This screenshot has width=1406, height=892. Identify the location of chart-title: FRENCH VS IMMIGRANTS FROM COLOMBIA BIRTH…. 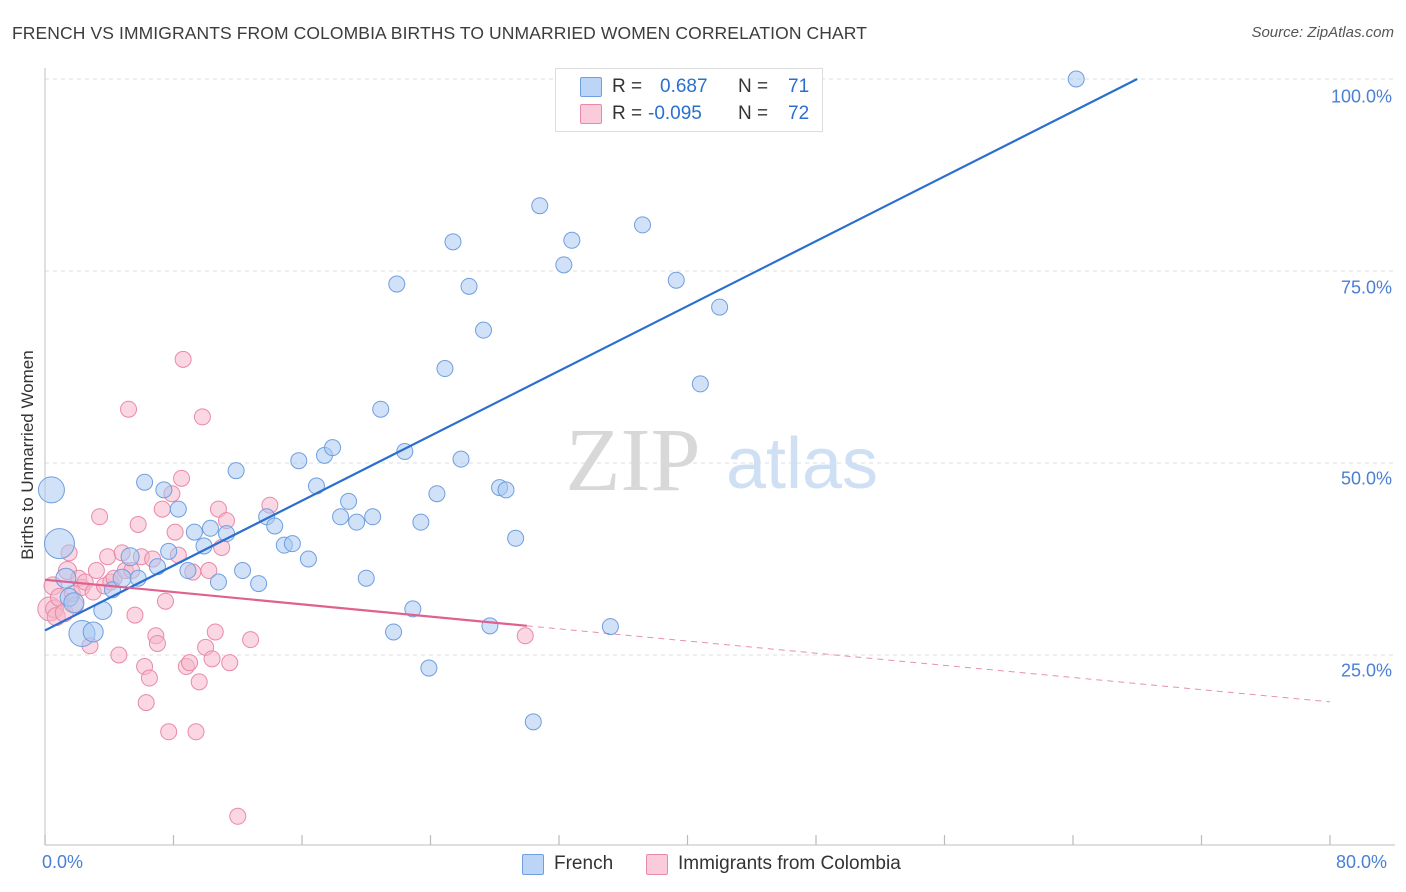
(439, 33).